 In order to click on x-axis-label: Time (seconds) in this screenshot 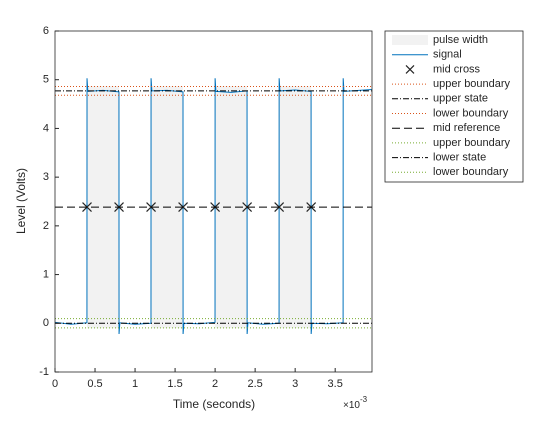, I will do `click(214, 404)`.